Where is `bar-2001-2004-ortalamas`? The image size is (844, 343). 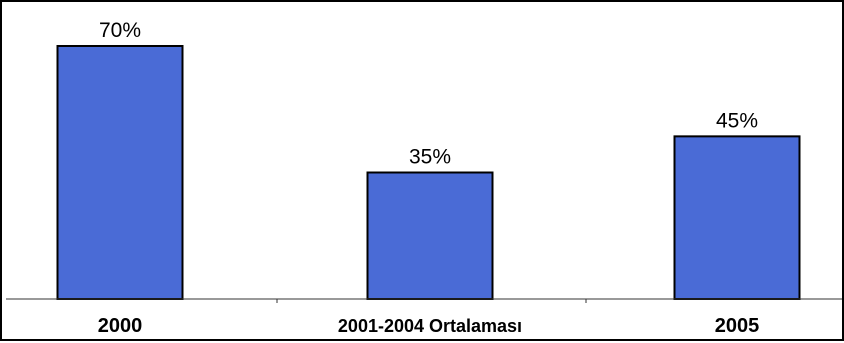 bar-2001-2004-ortalamas is located at coordinates (430, 235).